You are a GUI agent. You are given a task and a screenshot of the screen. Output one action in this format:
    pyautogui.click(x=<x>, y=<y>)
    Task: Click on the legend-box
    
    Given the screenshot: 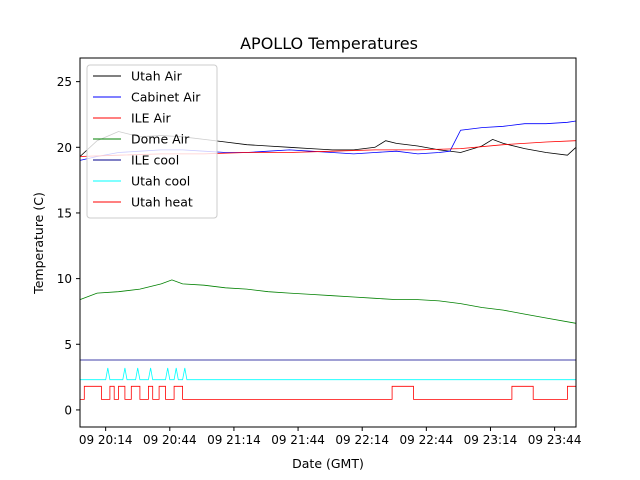 What is the action you would take?
    pyautogui.click(x=152, y=141)
    